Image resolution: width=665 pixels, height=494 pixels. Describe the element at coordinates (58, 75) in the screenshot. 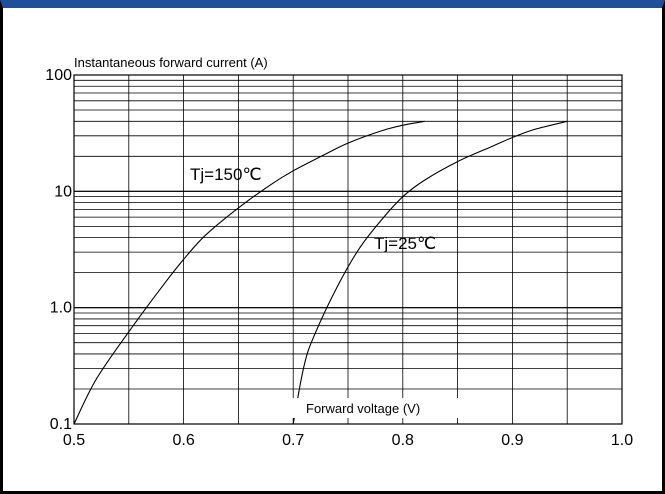

I see `y-tick-label: 100` at that location.